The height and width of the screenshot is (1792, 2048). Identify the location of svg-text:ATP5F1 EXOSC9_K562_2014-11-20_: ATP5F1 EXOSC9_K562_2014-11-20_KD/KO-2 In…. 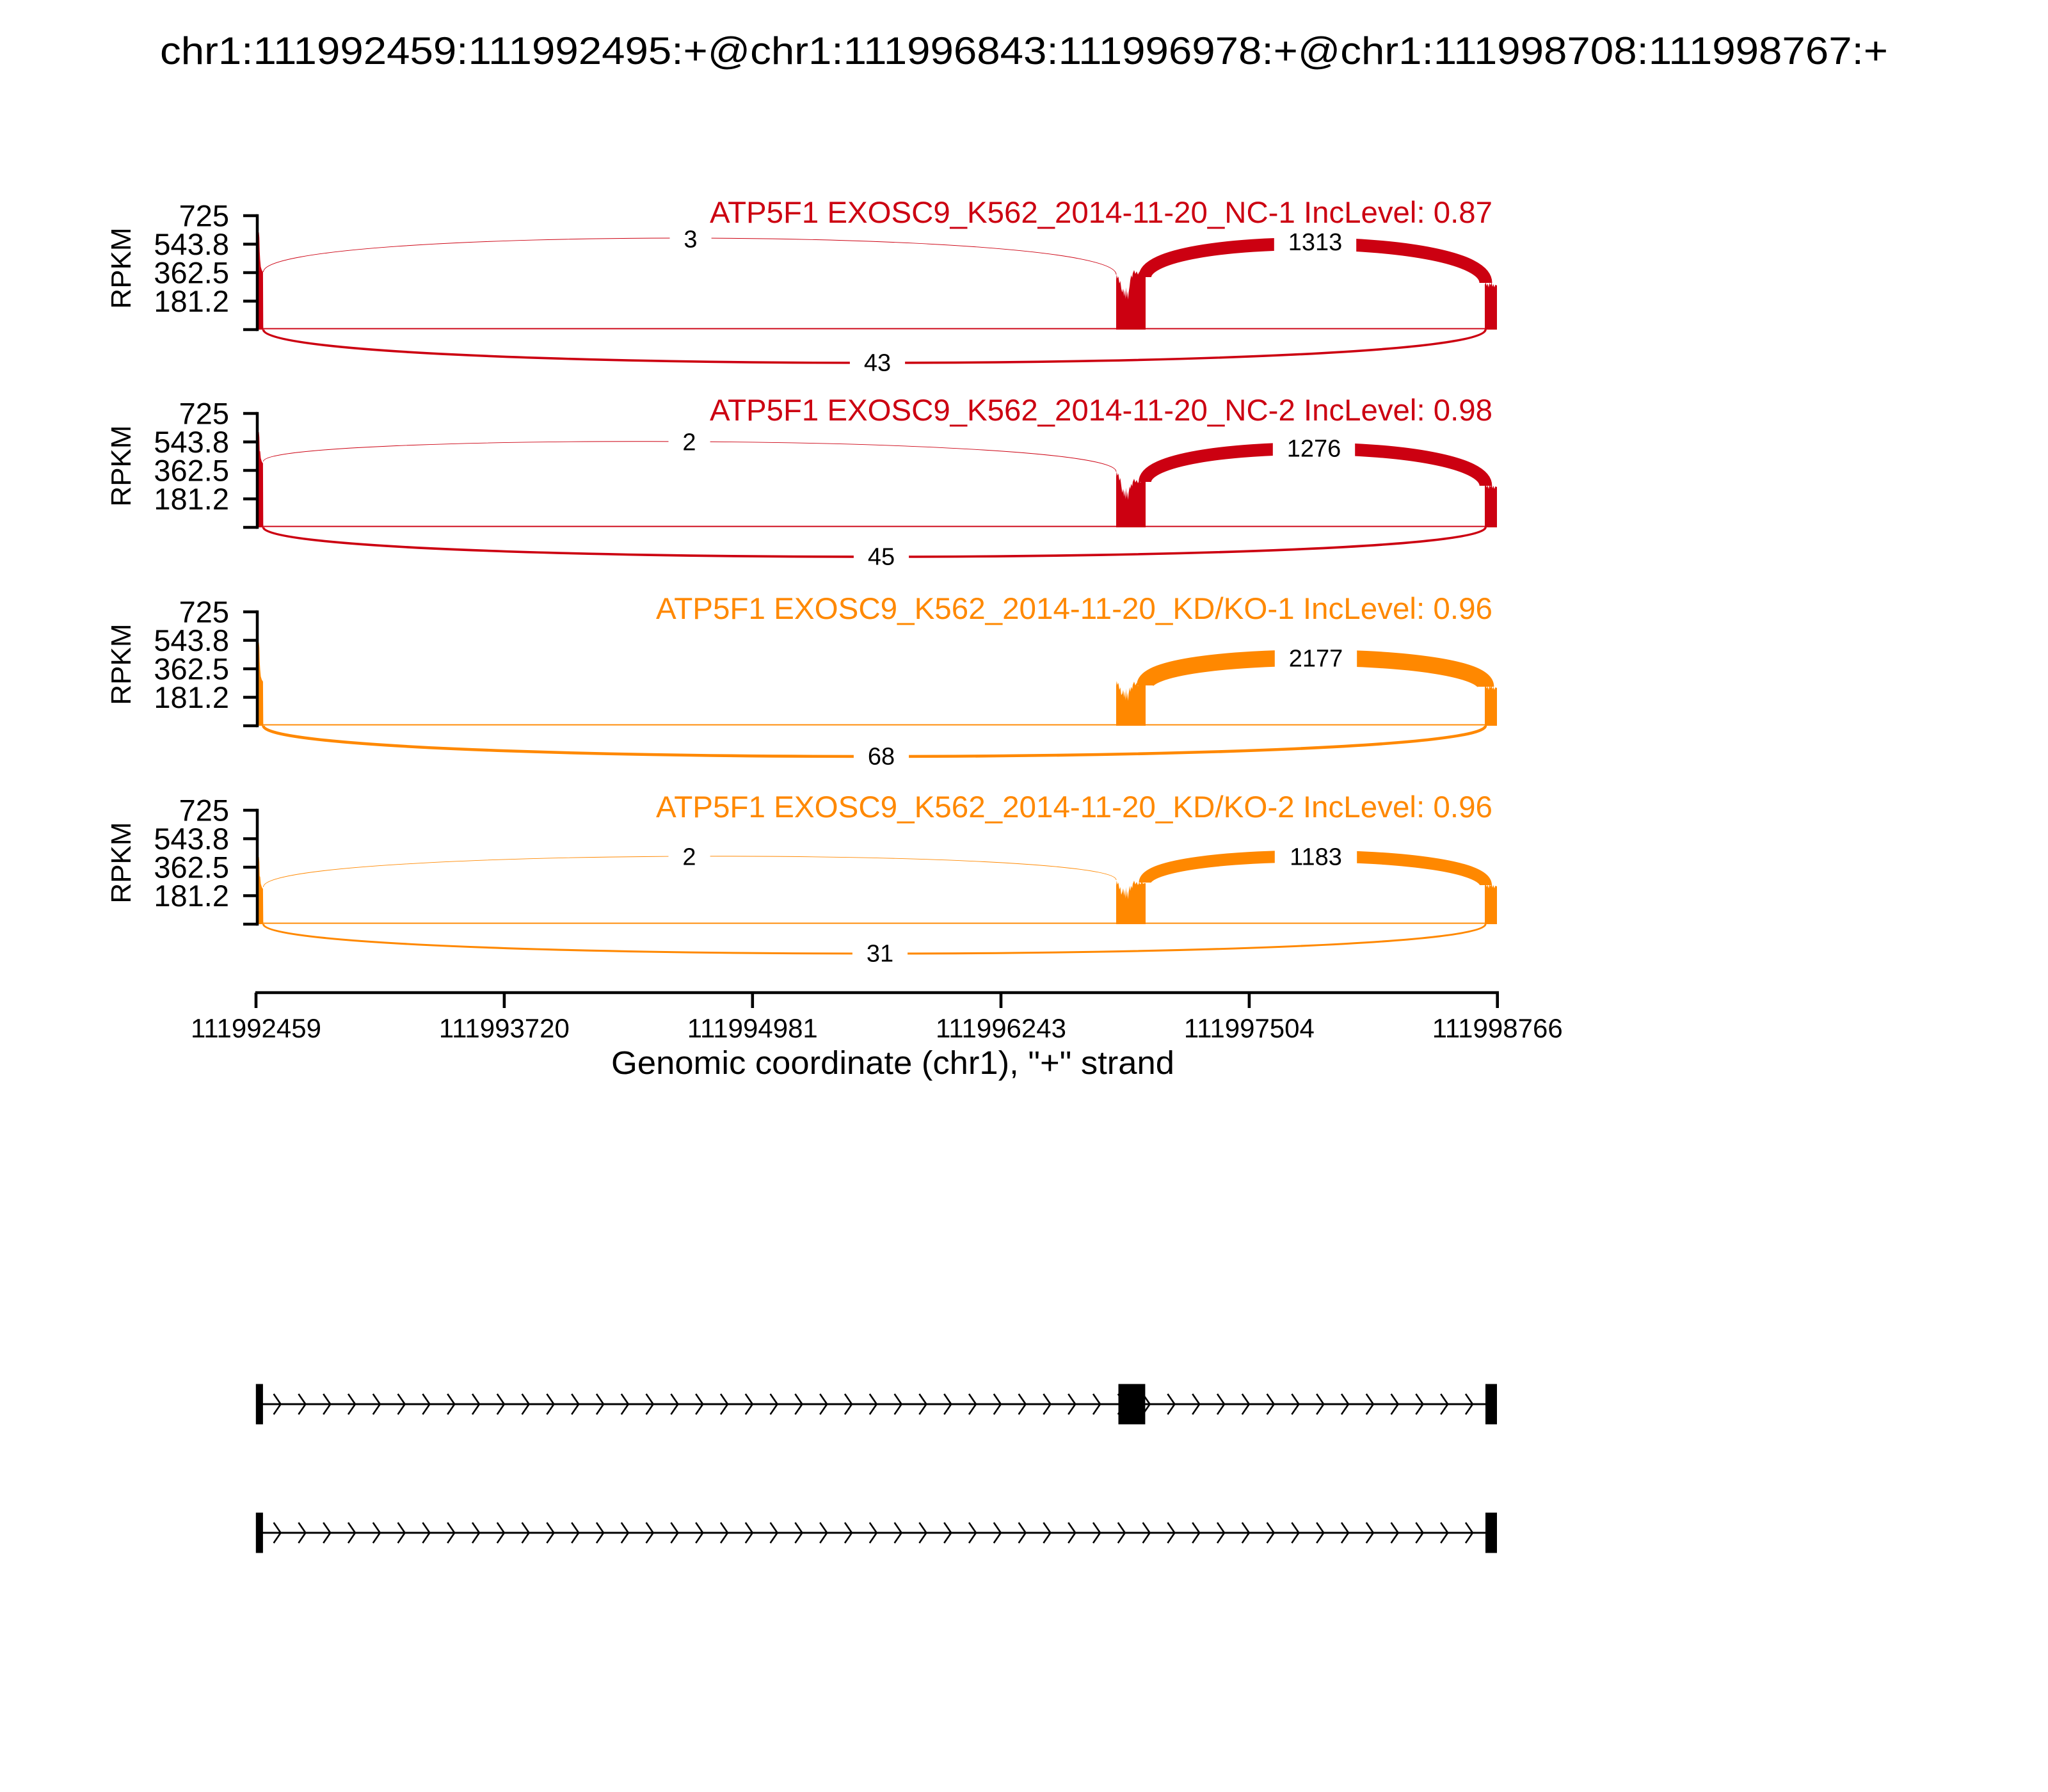
(1074, 807).